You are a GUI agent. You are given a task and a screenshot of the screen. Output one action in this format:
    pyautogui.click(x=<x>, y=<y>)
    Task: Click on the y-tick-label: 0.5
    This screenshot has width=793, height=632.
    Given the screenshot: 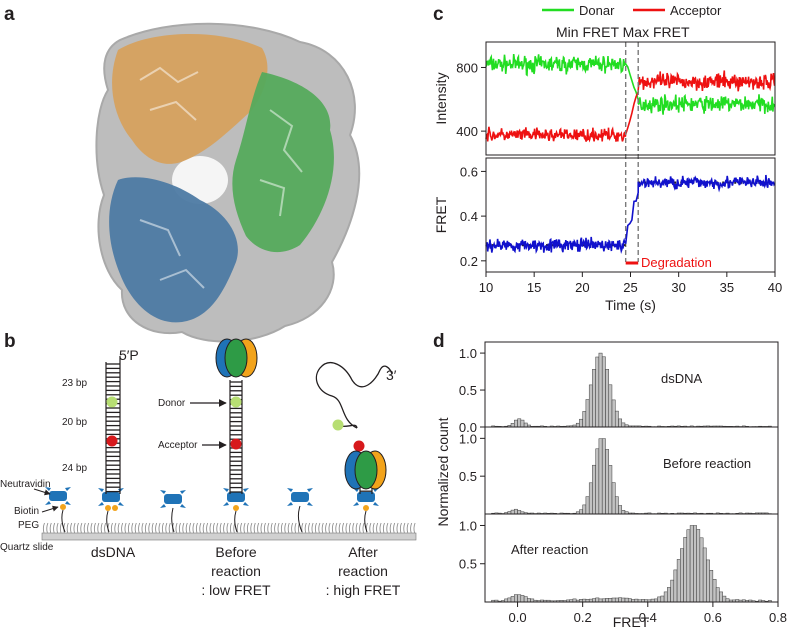 What is the action you would take?
    pyautogui.click(x=468, y=390)
    